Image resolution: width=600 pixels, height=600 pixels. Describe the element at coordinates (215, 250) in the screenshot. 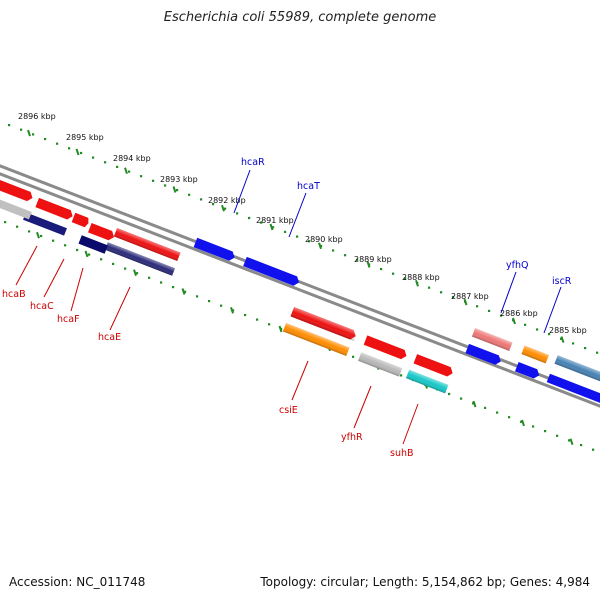

I see `gene-hcaR` at that location.